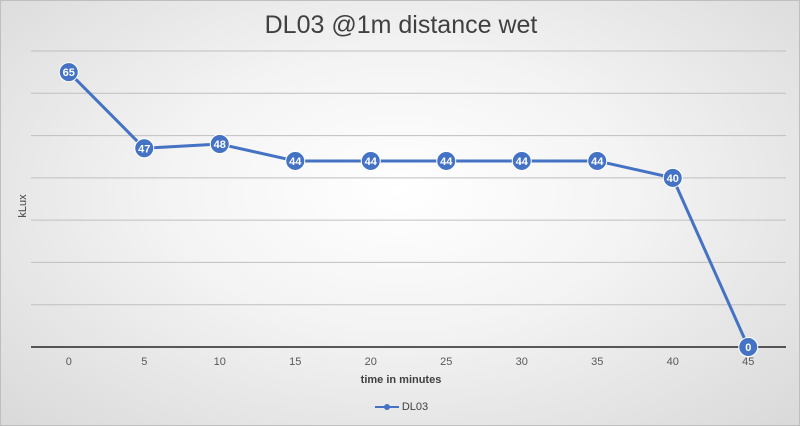  Describe the element at coordinates (597, 362) in the screenshot. I see `x-tick-label: 35` at that location.